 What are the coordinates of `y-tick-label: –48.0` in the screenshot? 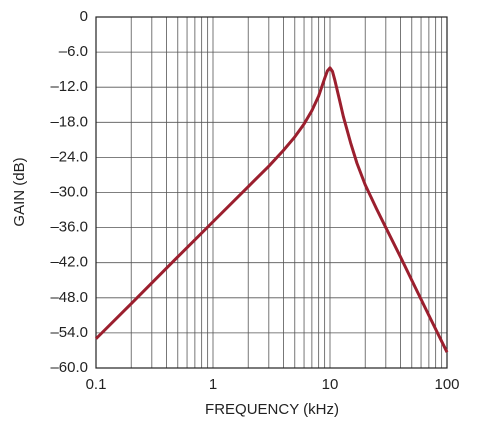 It's located at (69, 297).